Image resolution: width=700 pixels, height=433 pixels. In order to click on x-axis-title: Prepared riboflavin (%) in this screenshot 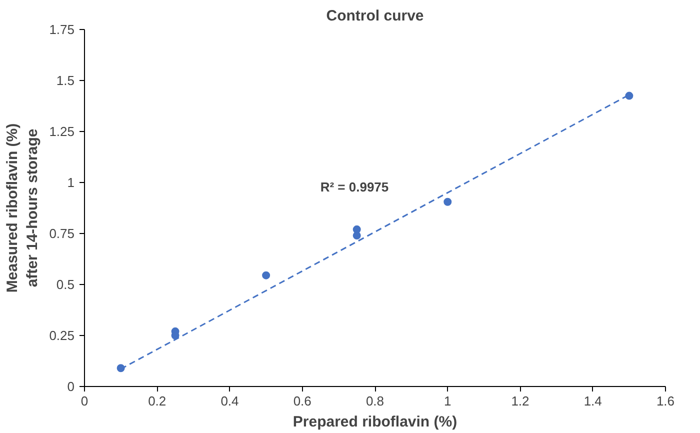, I will do `click(375, 422)`.